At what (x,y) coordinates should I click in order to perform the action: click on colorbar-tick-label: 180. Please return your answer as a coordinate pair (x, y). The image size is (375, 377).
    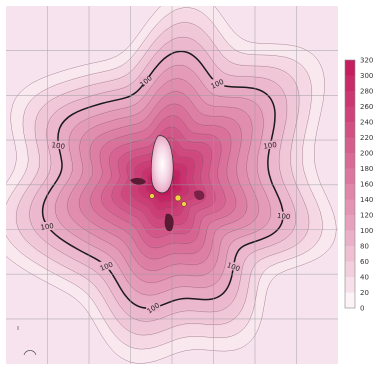
    Looking at the image, I should click on (366, 169).